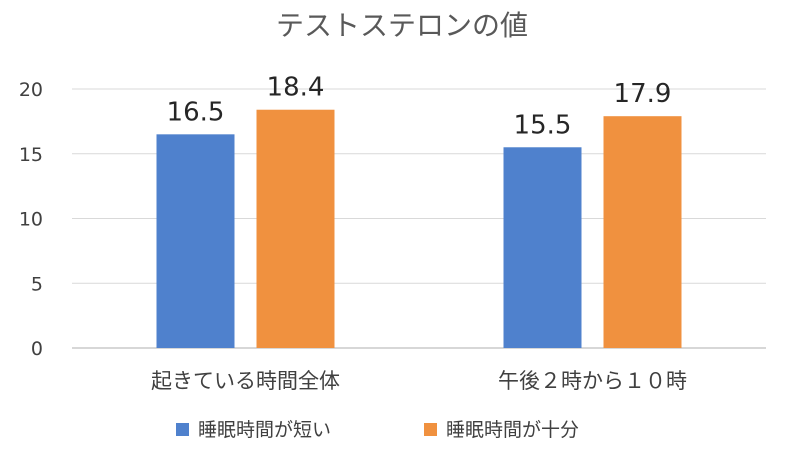 This screenshot has width=804, height=468. I want to click on data-labels: 16.5 18.4 15.5 17.9, so click(419, 107).